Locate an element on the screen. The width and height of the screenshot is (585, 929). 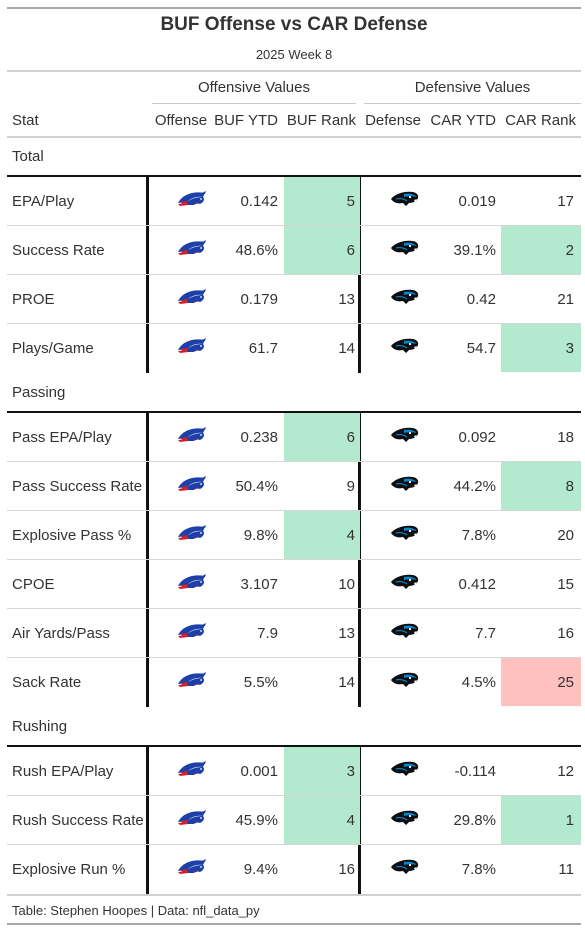
car-ytd-value: 0.019 is located at coordinates (477, 201).